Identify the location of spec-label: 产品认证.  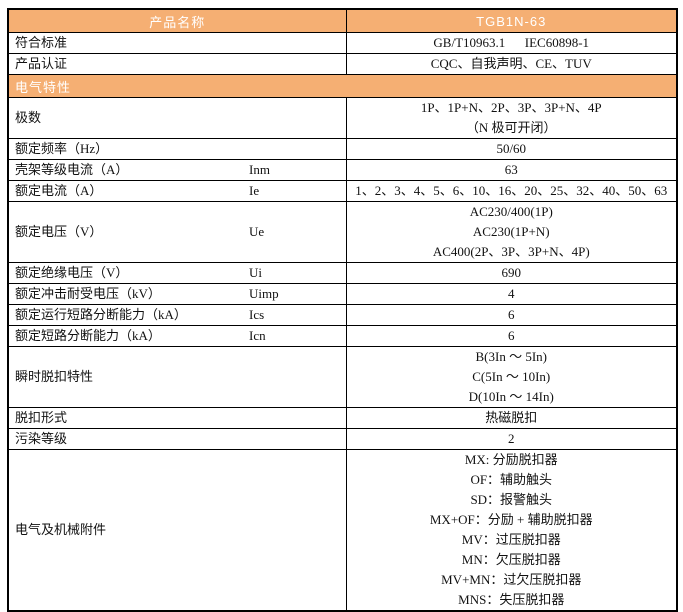
(41, 63).